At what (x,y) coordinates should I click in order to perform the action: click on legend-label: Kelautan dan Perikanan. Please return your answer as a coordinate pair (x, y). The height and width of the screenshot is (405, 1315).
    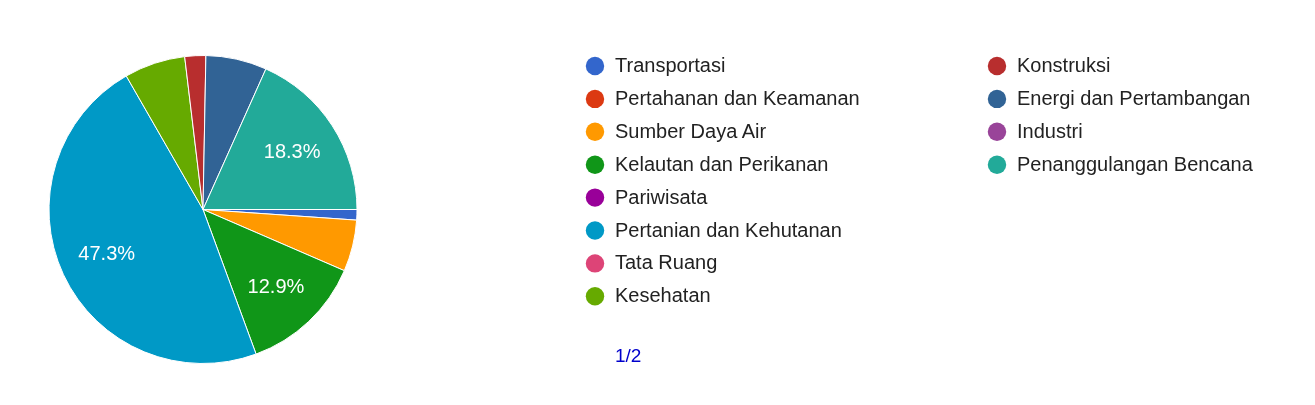
    Looking at the image, I should click on (722, 163).